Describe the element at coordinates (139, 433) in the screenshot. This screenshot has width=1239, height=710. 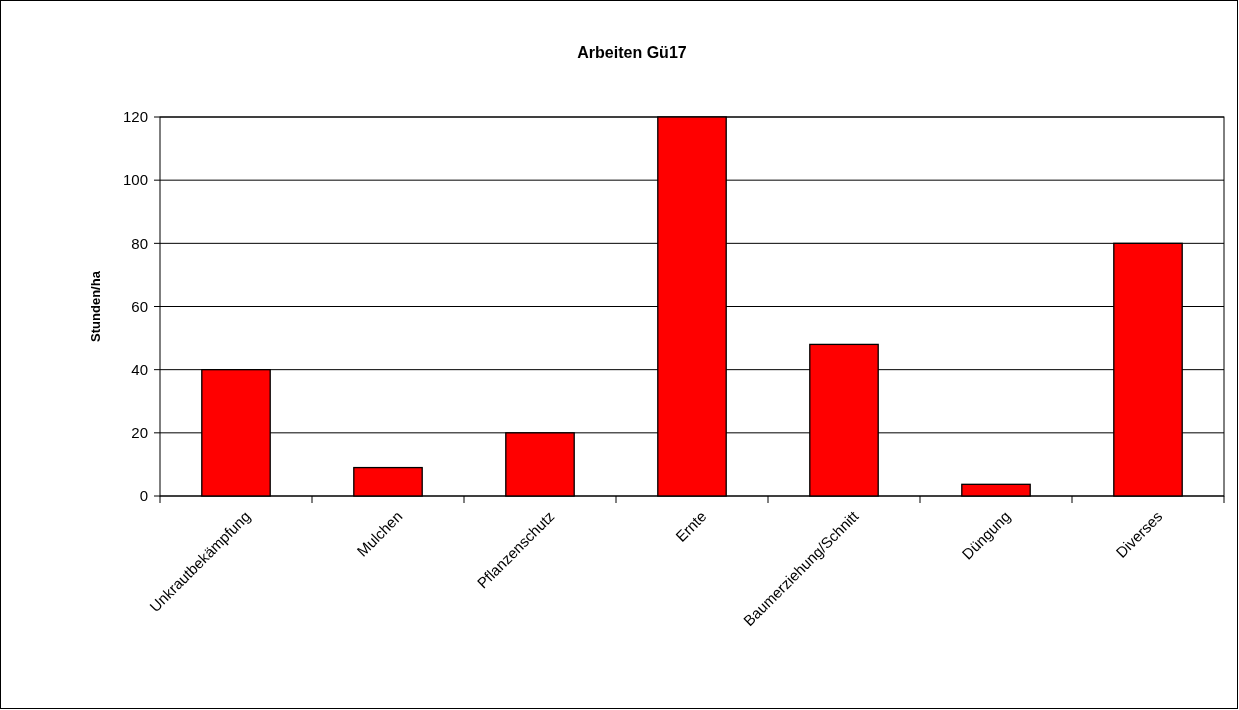
I see `y-tick-label: 20` at that location.